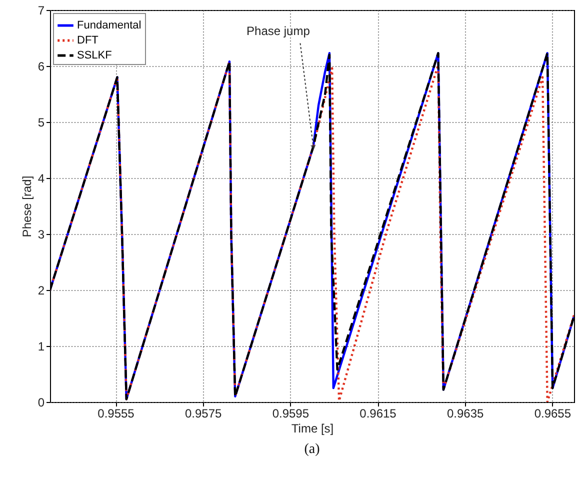 This screenshot has width=582, height=477. What do you see at coordinates (278, 31) in the screenshot?
I see `annotation: Phase jump` at bounding box center [278, 31].